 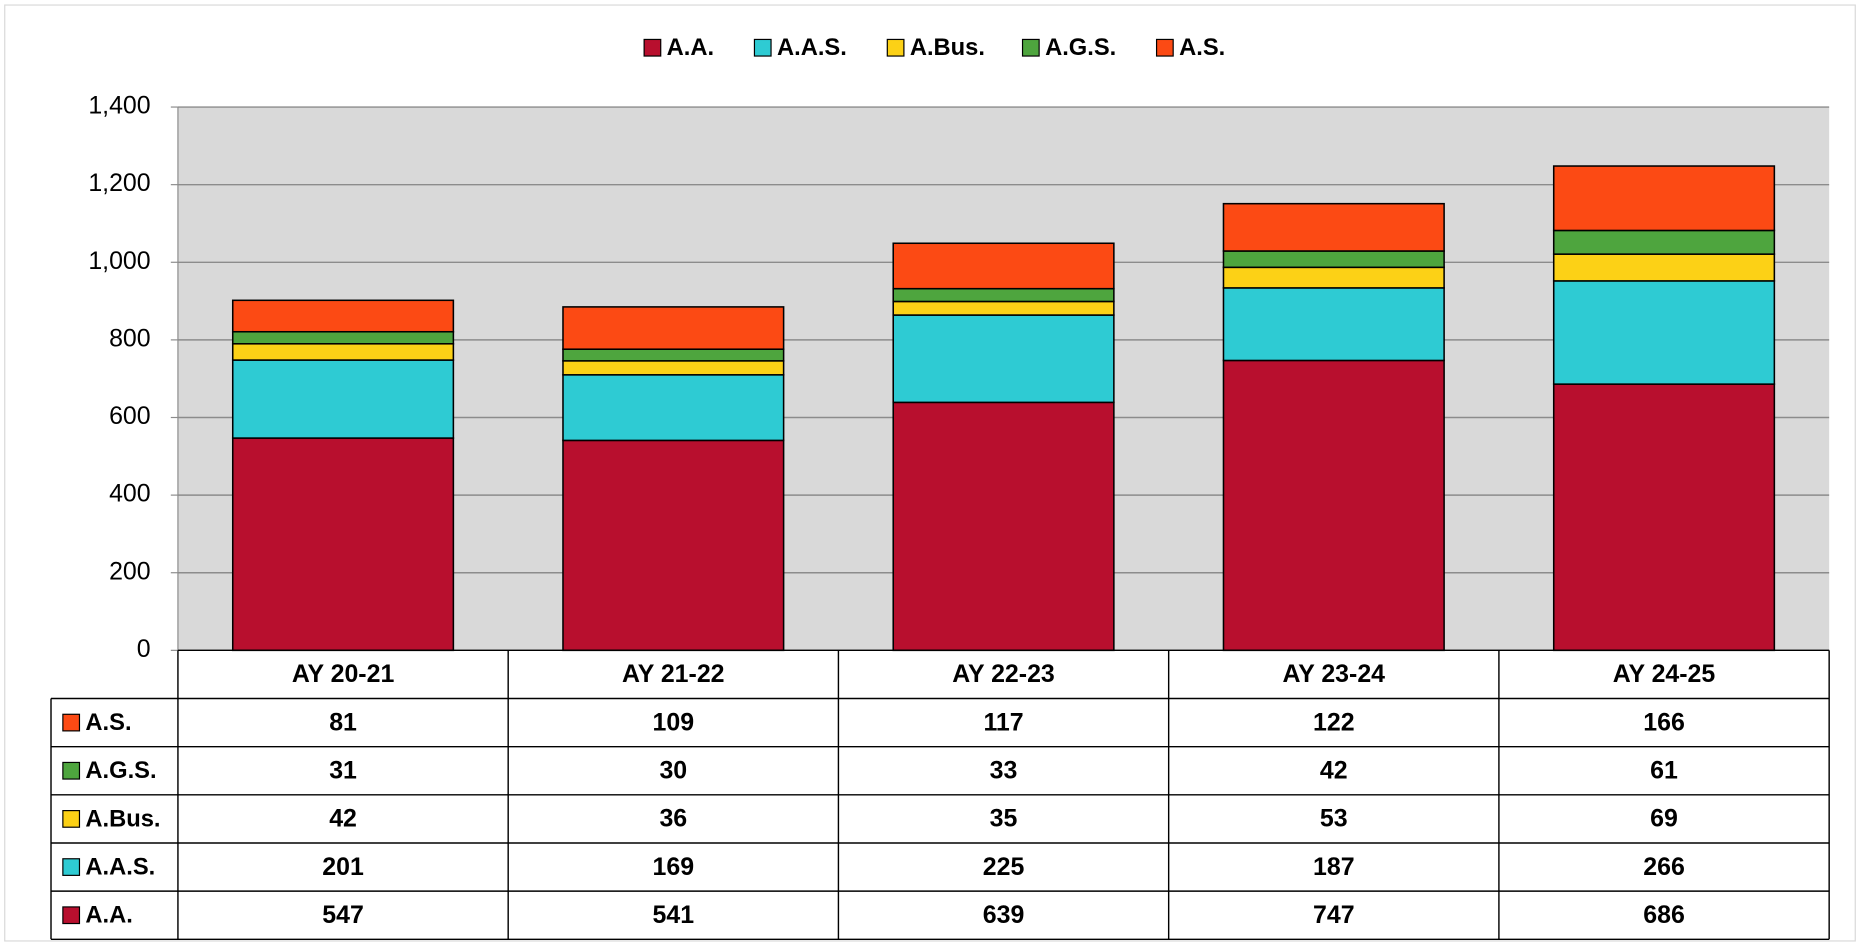 What do you see at coordinates (1664, 915) in the screenshot?
I see `table-value: 686` at bounding box center [1664, 915].